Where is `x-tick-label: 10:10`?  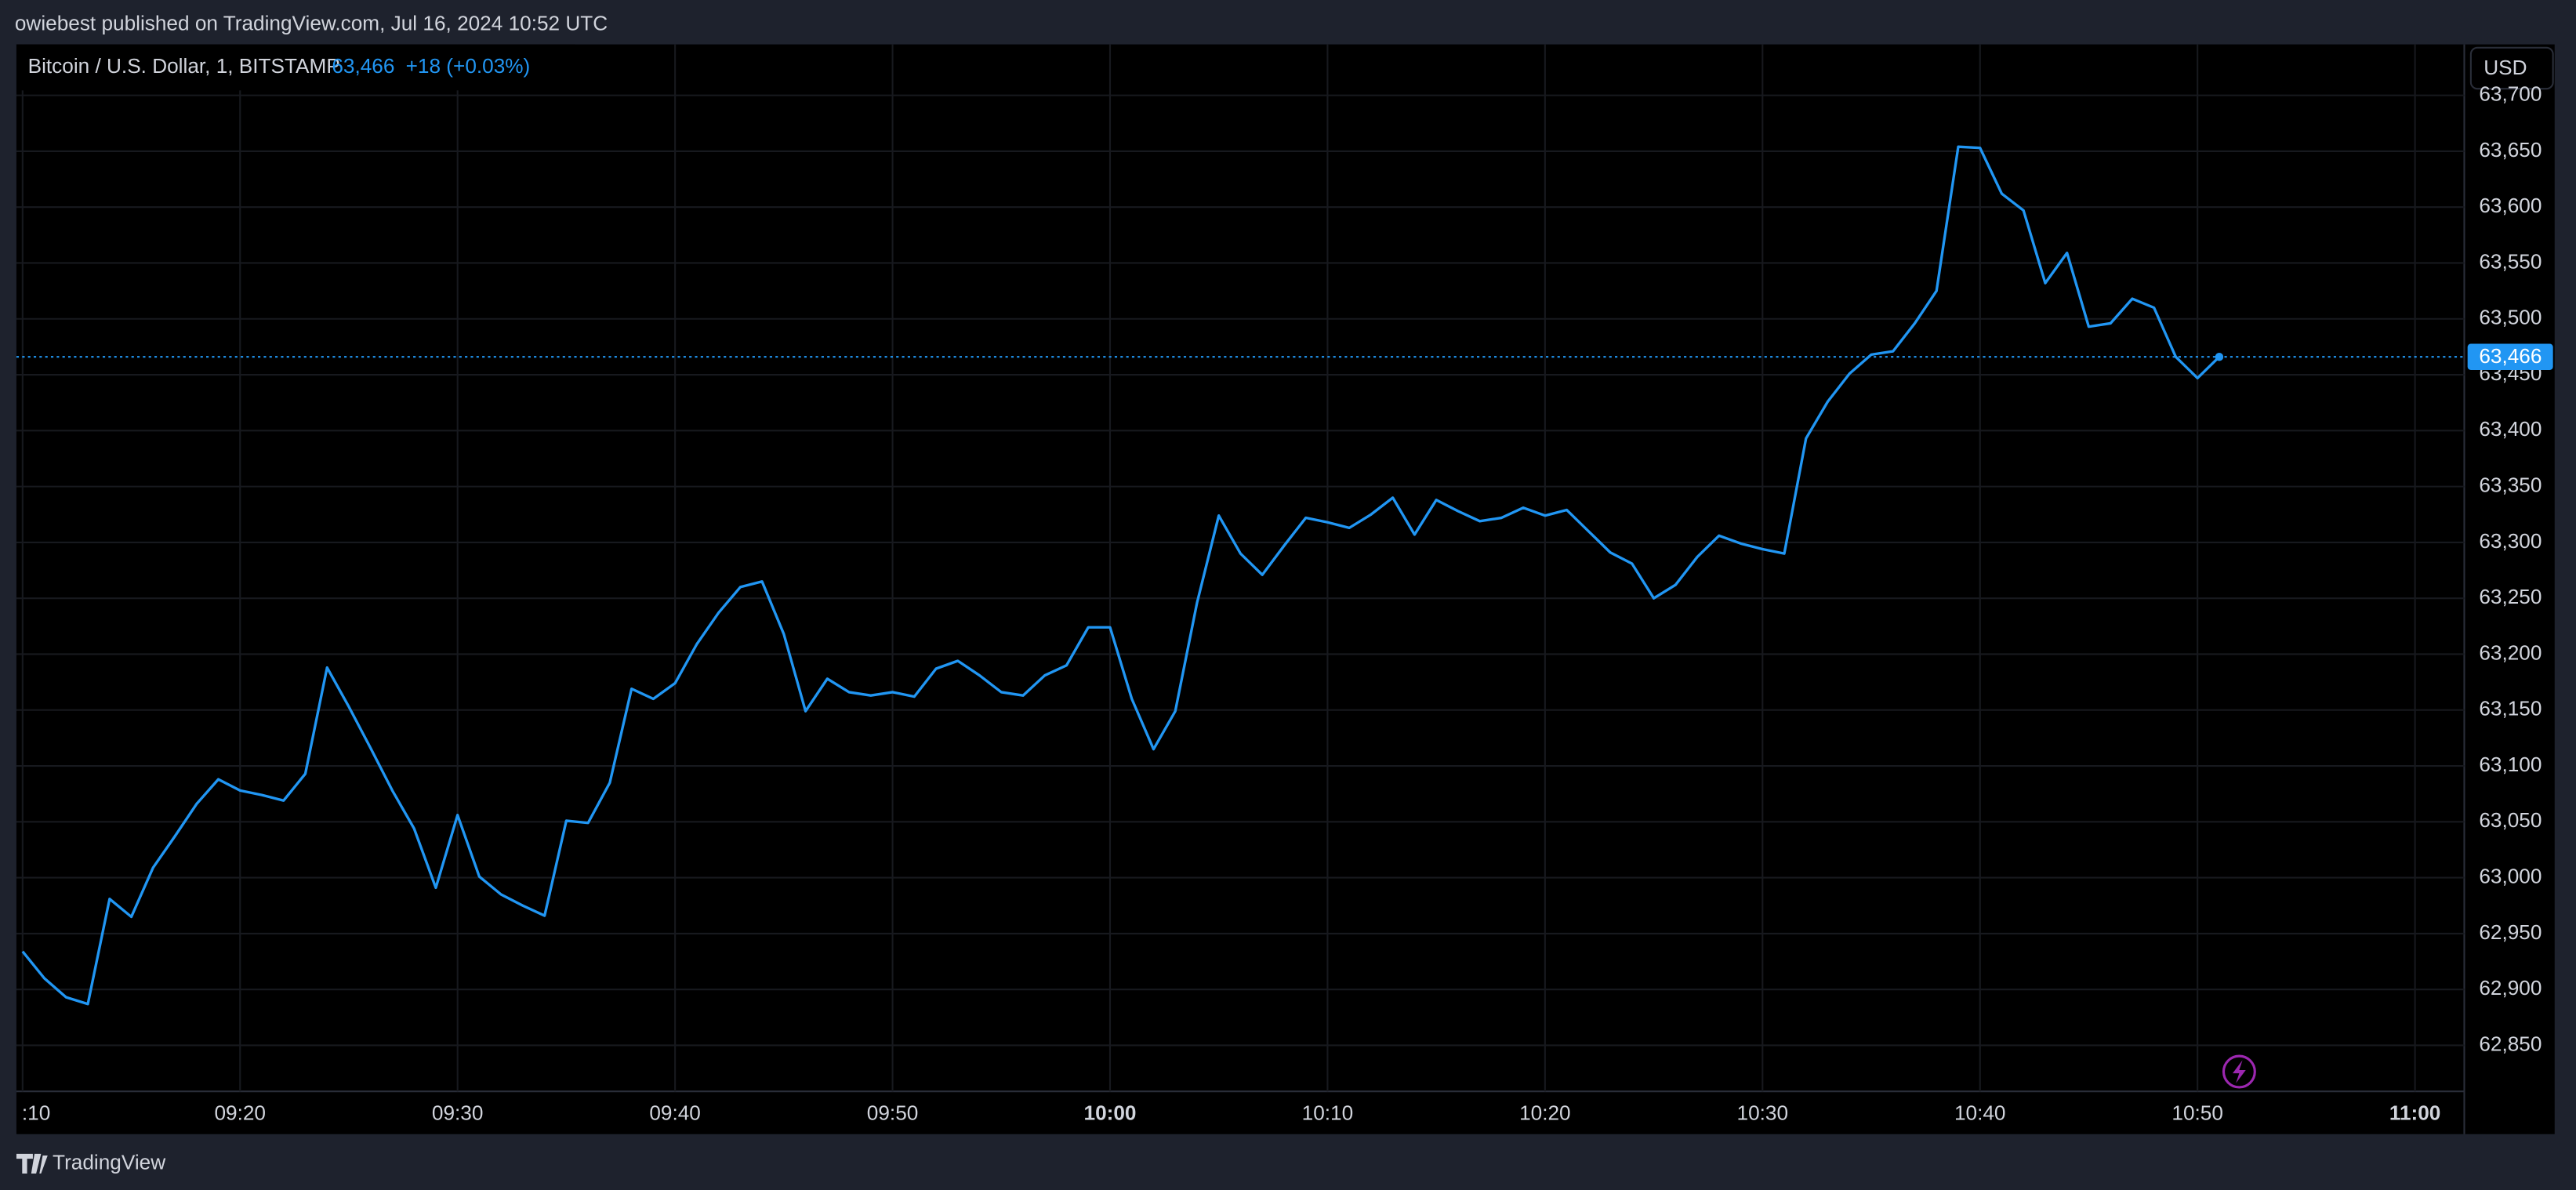 x-tick-label: 10:10 is located at coordinates (1328, 1112).